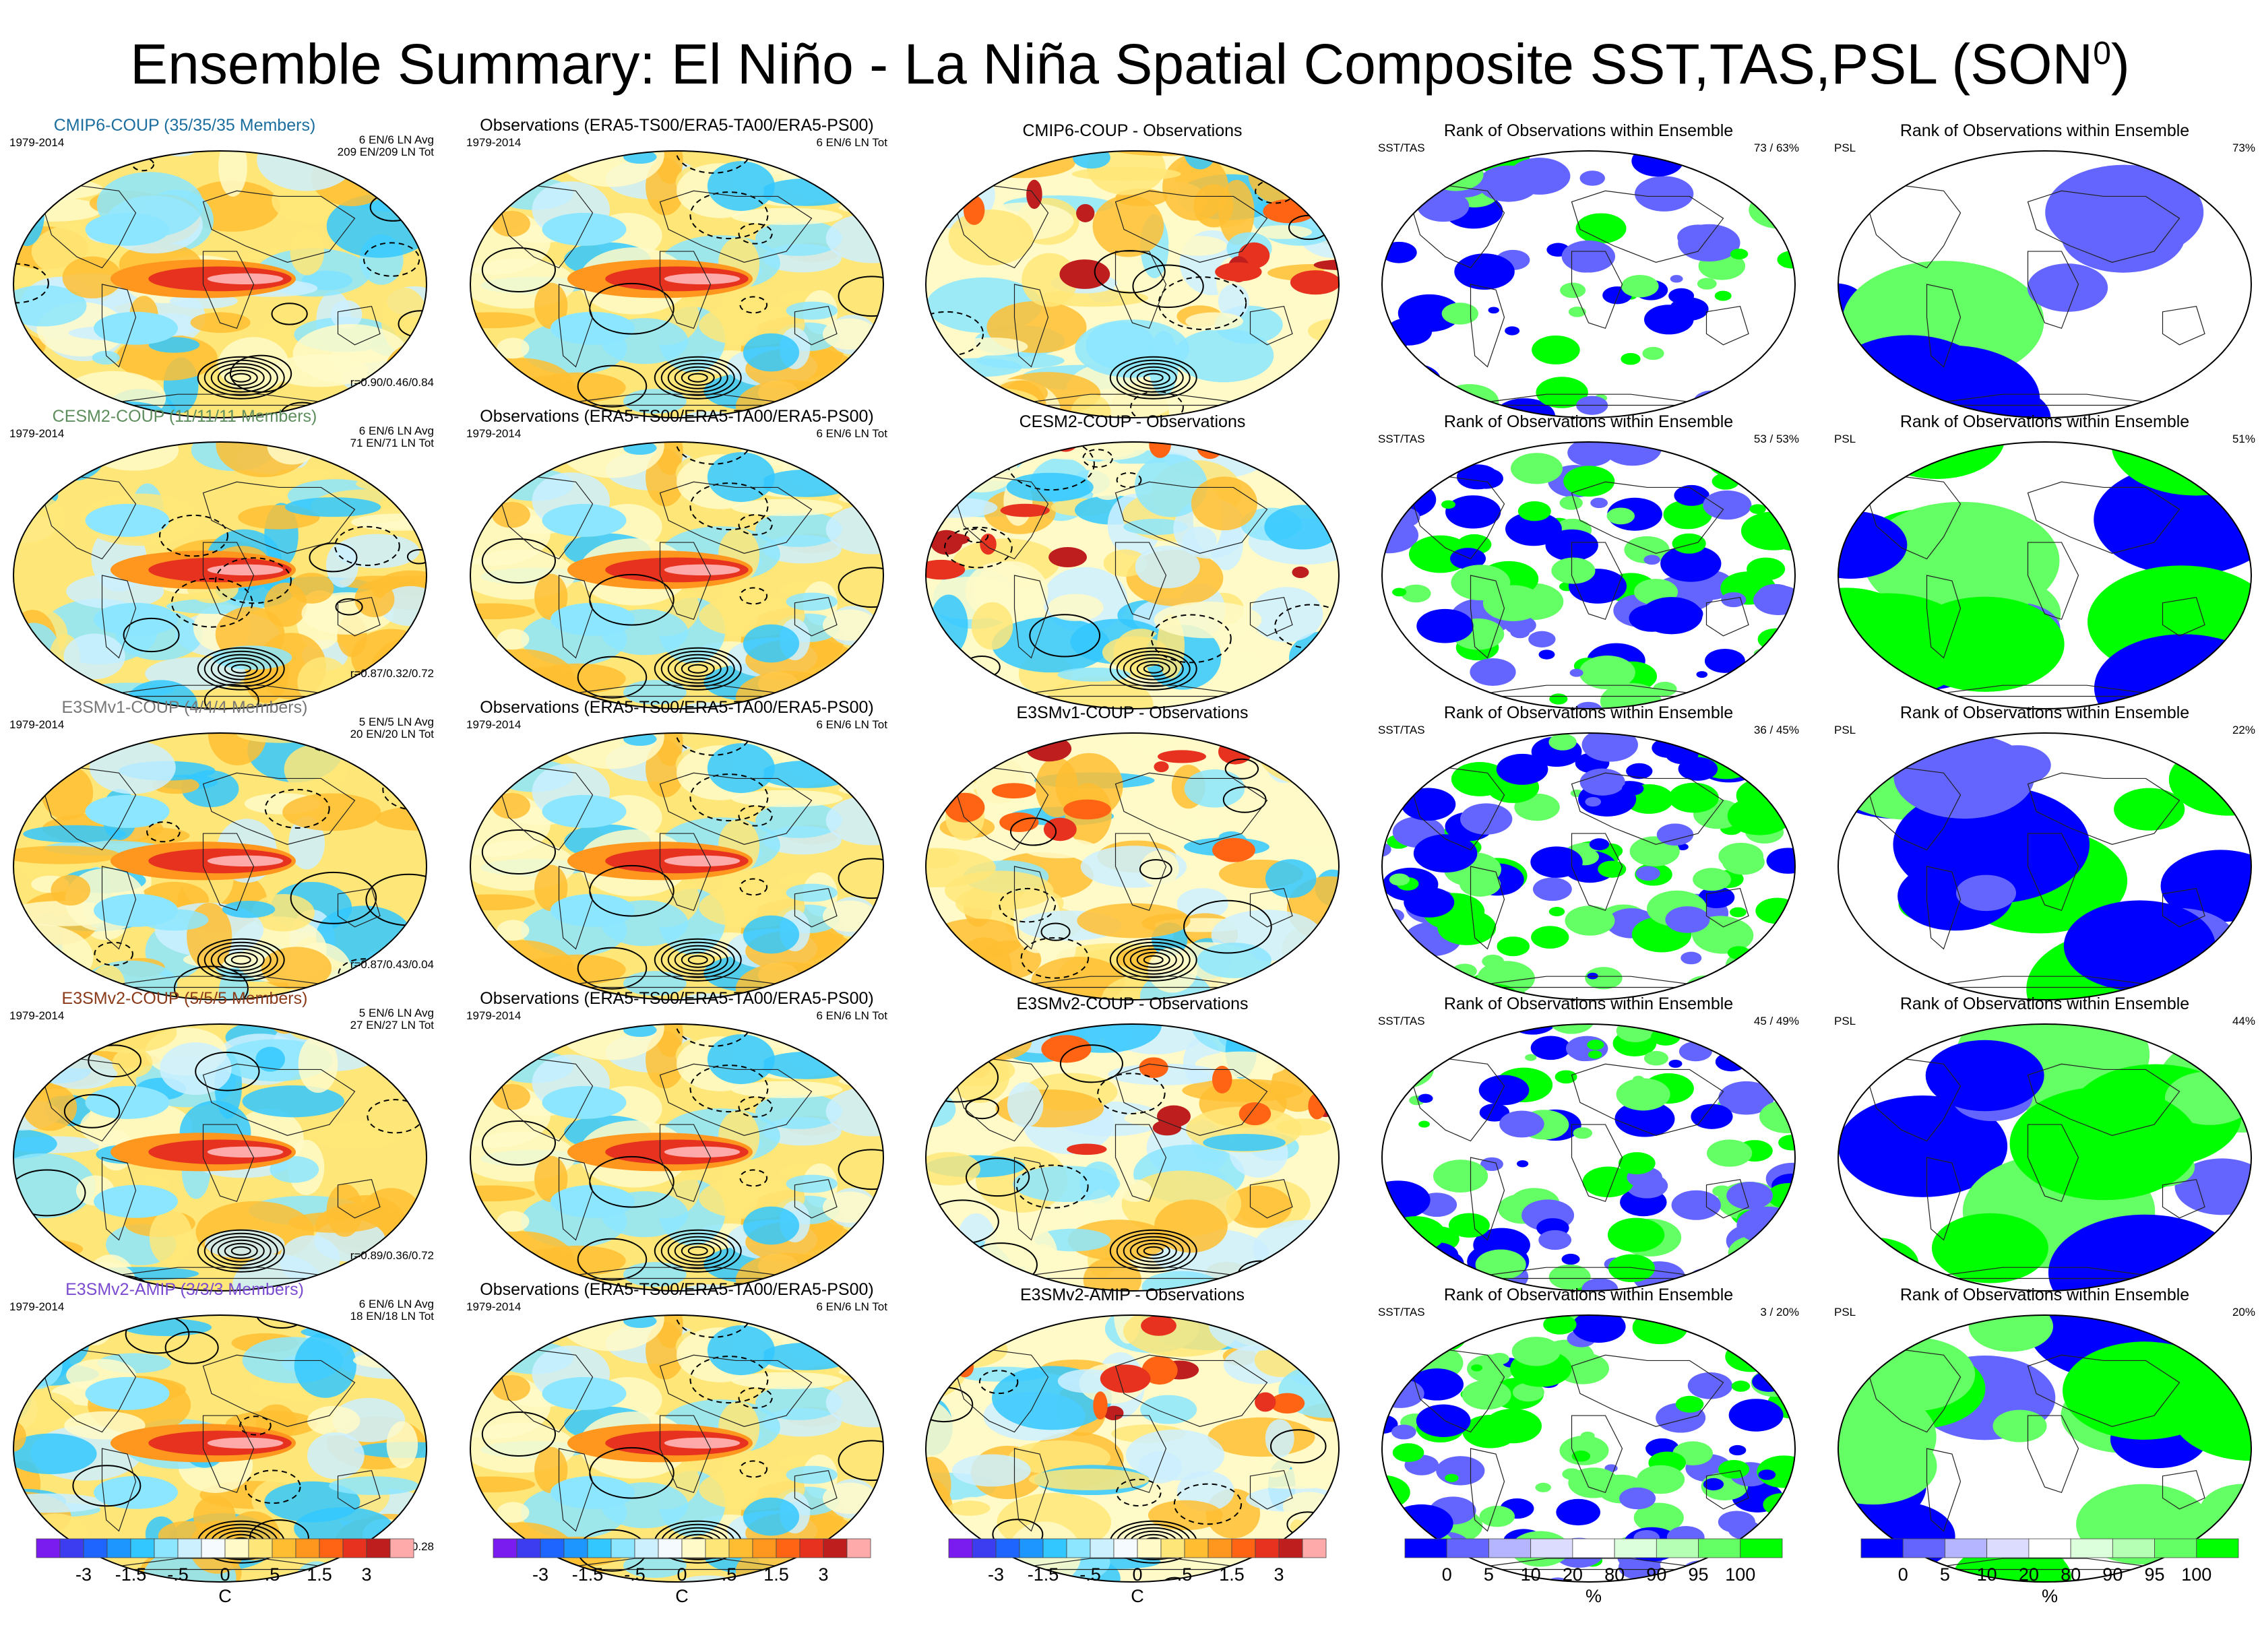  I want to click on model-title: E3SMv2-AMIP (3/3/3 Members), so click(184, 1289).